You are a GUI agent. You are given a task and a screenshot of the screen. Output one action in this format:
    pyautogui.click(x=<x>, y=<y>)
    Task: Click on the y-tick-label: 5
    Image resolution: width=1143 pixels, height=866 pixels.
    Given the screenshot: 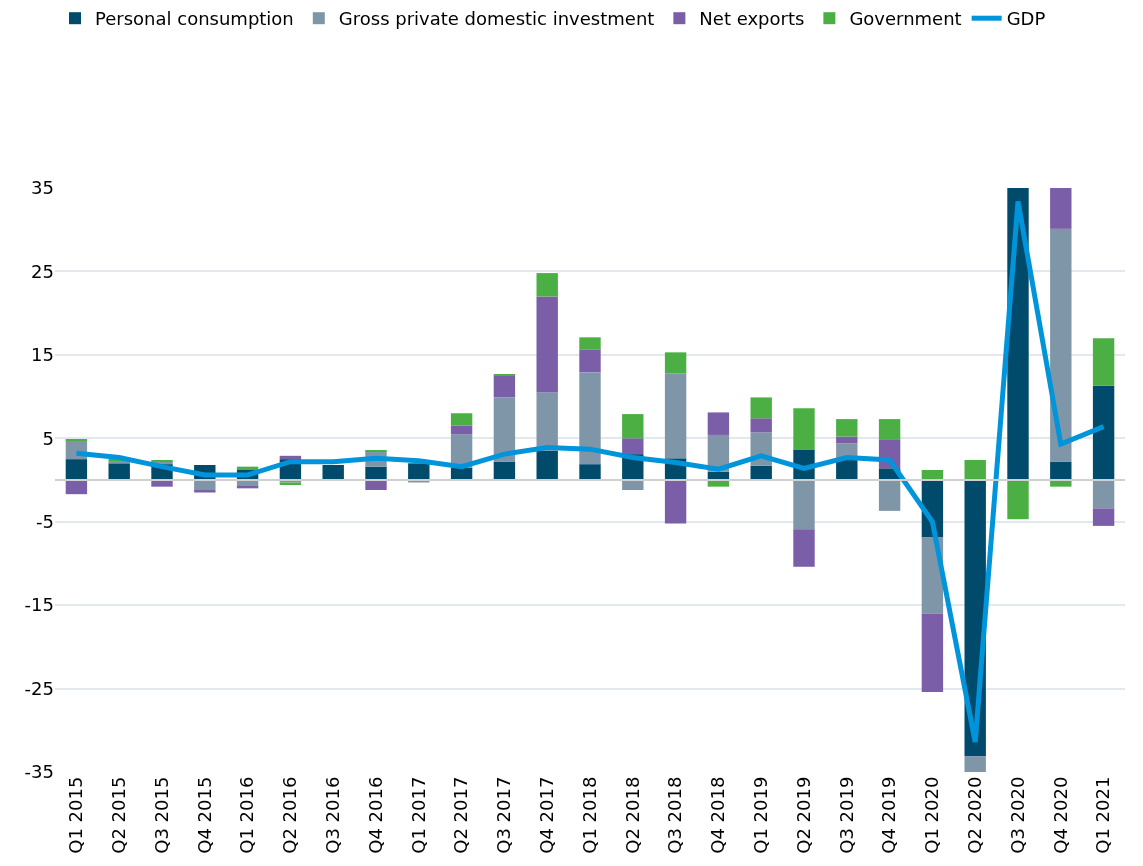 What is the action you would take?
    pyautogui.click(x=48, y=438)
    